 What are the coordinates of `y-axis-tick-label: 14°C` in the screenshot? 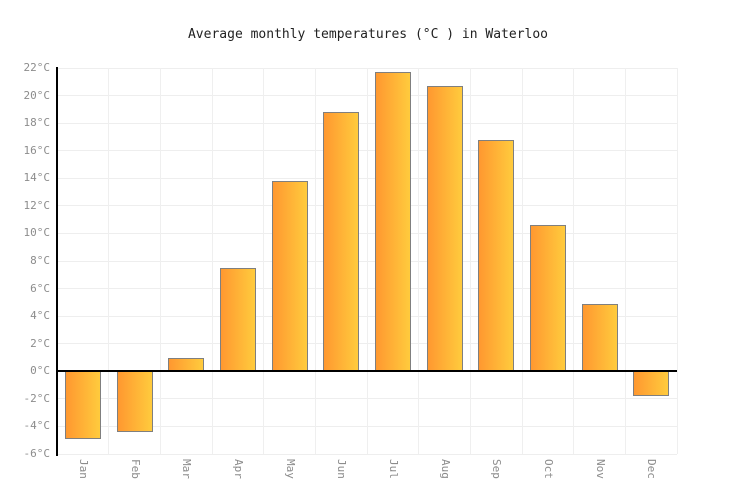 It's located at (37, 178).